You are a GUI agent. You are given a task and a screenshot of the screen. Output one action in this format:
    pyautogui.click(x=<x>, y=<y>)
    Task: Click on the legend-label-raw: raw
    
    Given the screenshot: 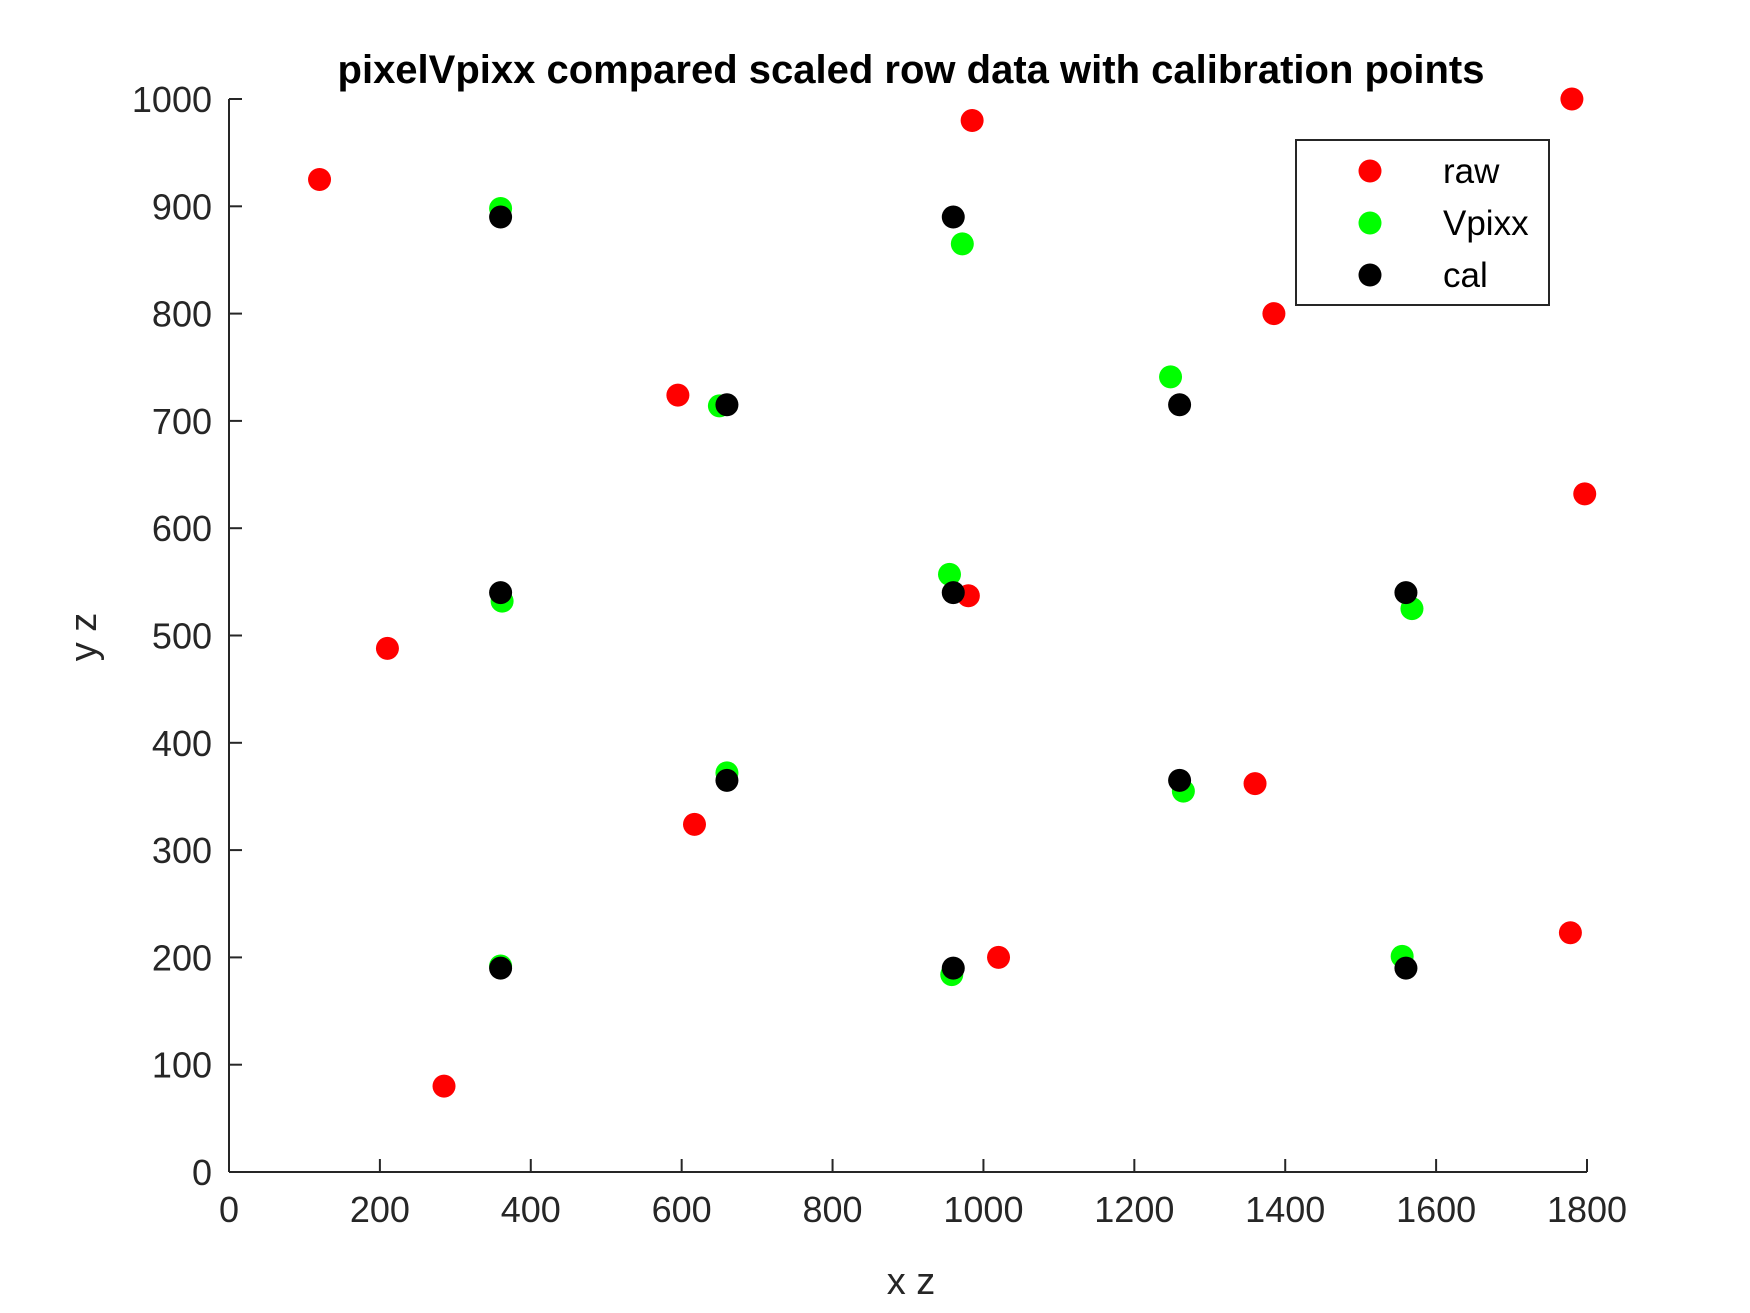 What is the action you would take?
    pyautogui.click(x=1471, y=171)
    